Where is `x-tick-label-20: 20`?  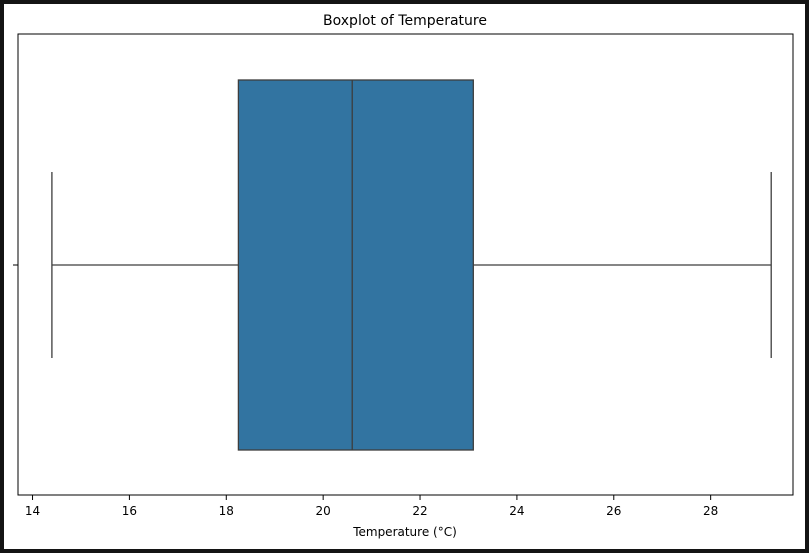 x-tick-label-20: 20 is located at coordinates (323, 511).